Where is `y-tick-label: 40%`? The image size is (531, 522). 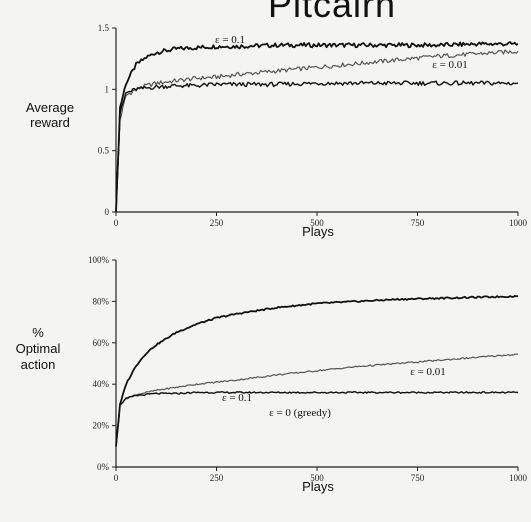
y-tick-label: 40% is located at coordinates (101, 384).